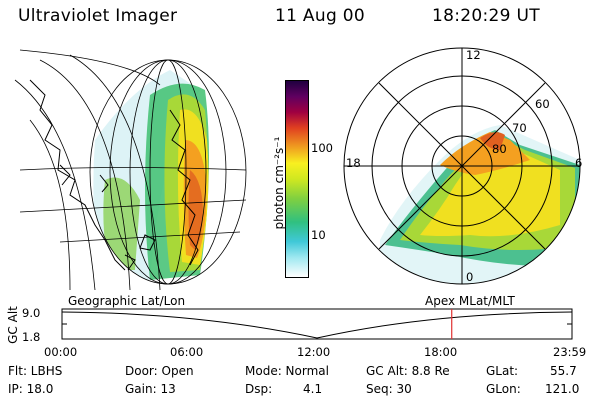 The width and height of the screenshot is (600, 400). What do you see at coordinates (441, 352) in the screenshot?
I see `timeline-xtick-1800: 18:00` at bounding box center [441, 352].